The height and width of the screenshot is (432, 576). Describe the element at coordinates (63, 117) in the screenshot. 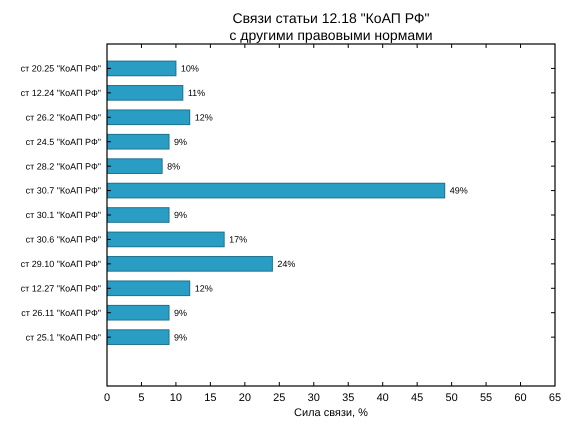

I see `y-tick-label: ст 26.2 "КоАП РФ"` at that location.